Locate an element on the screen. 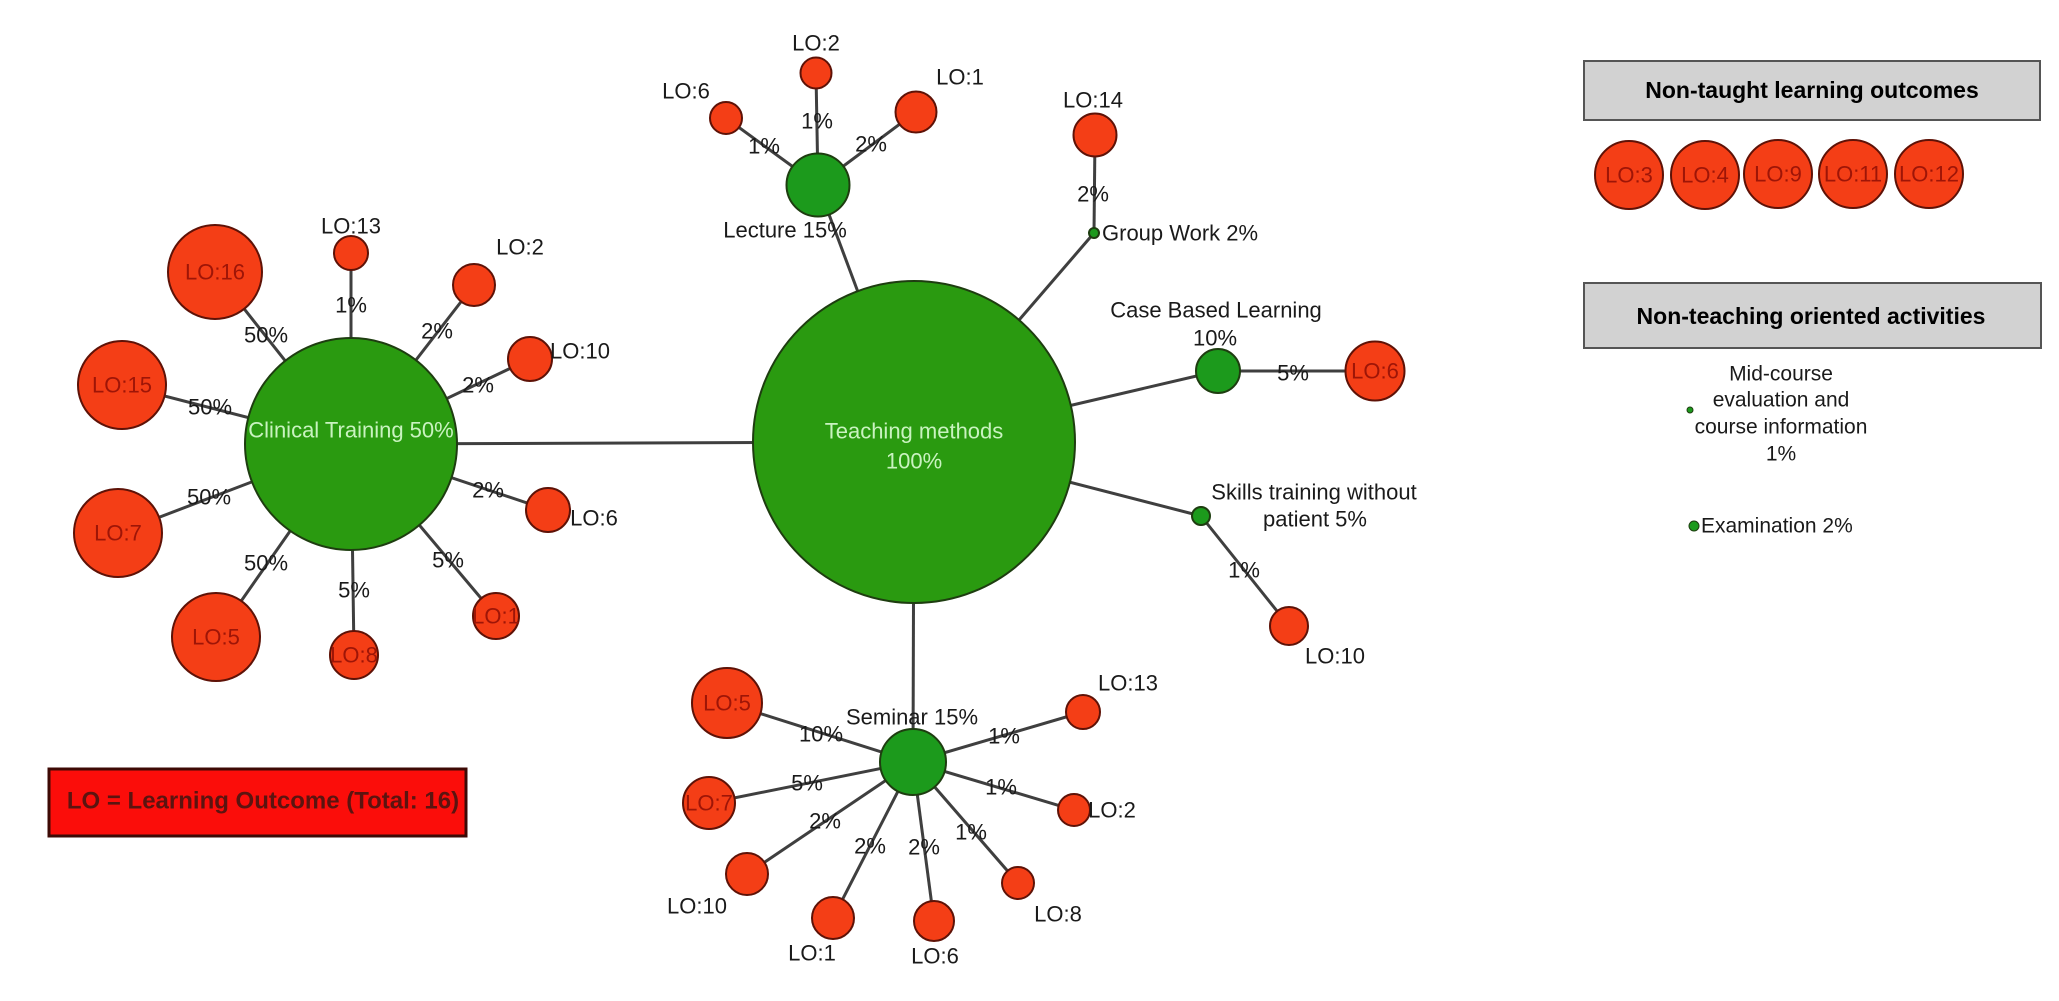 The width and height of the screenshot is (2059, 1001). svg-text:LO = Learning Outcome (Total:: LO = Learning Outcome (Total: 16) is located at coordinates (263, 801).